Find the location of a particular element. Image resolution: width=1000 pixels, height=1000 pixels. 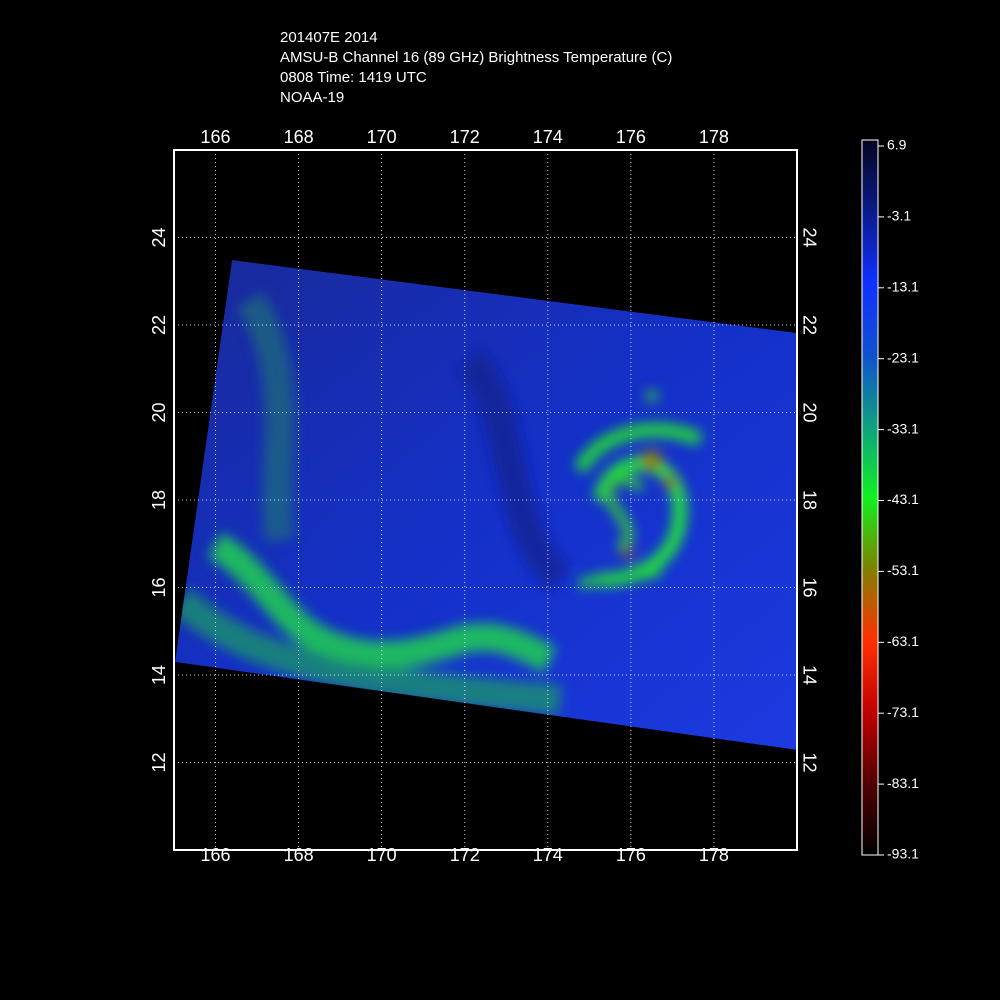

colorbar-label: -13.1 is located at coordinates (903, 287).